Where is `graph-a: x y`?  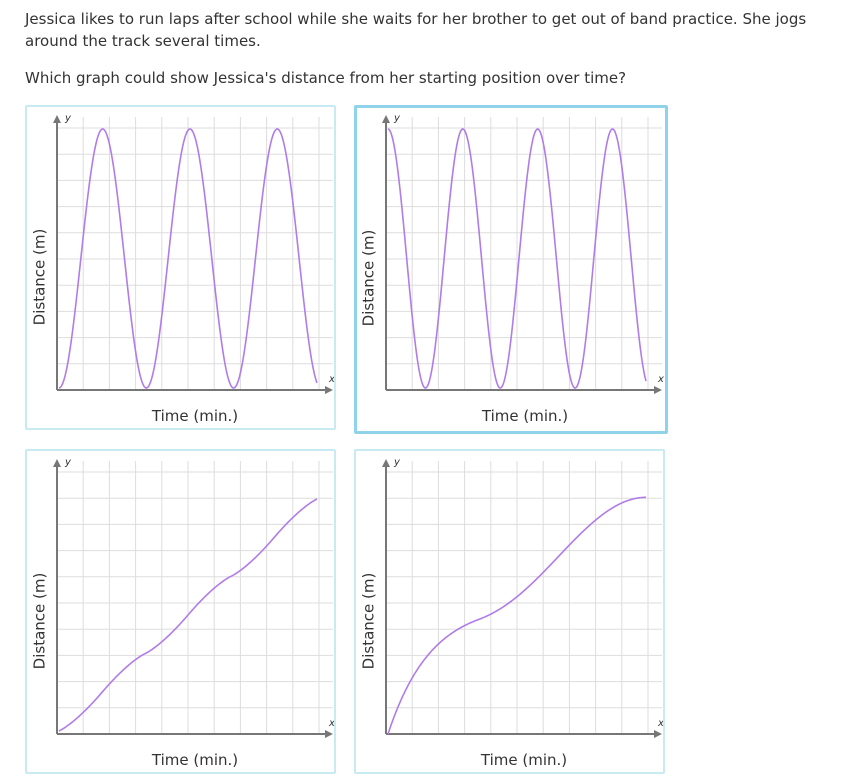 graph-a: x y is located at coordinates (194, 253).